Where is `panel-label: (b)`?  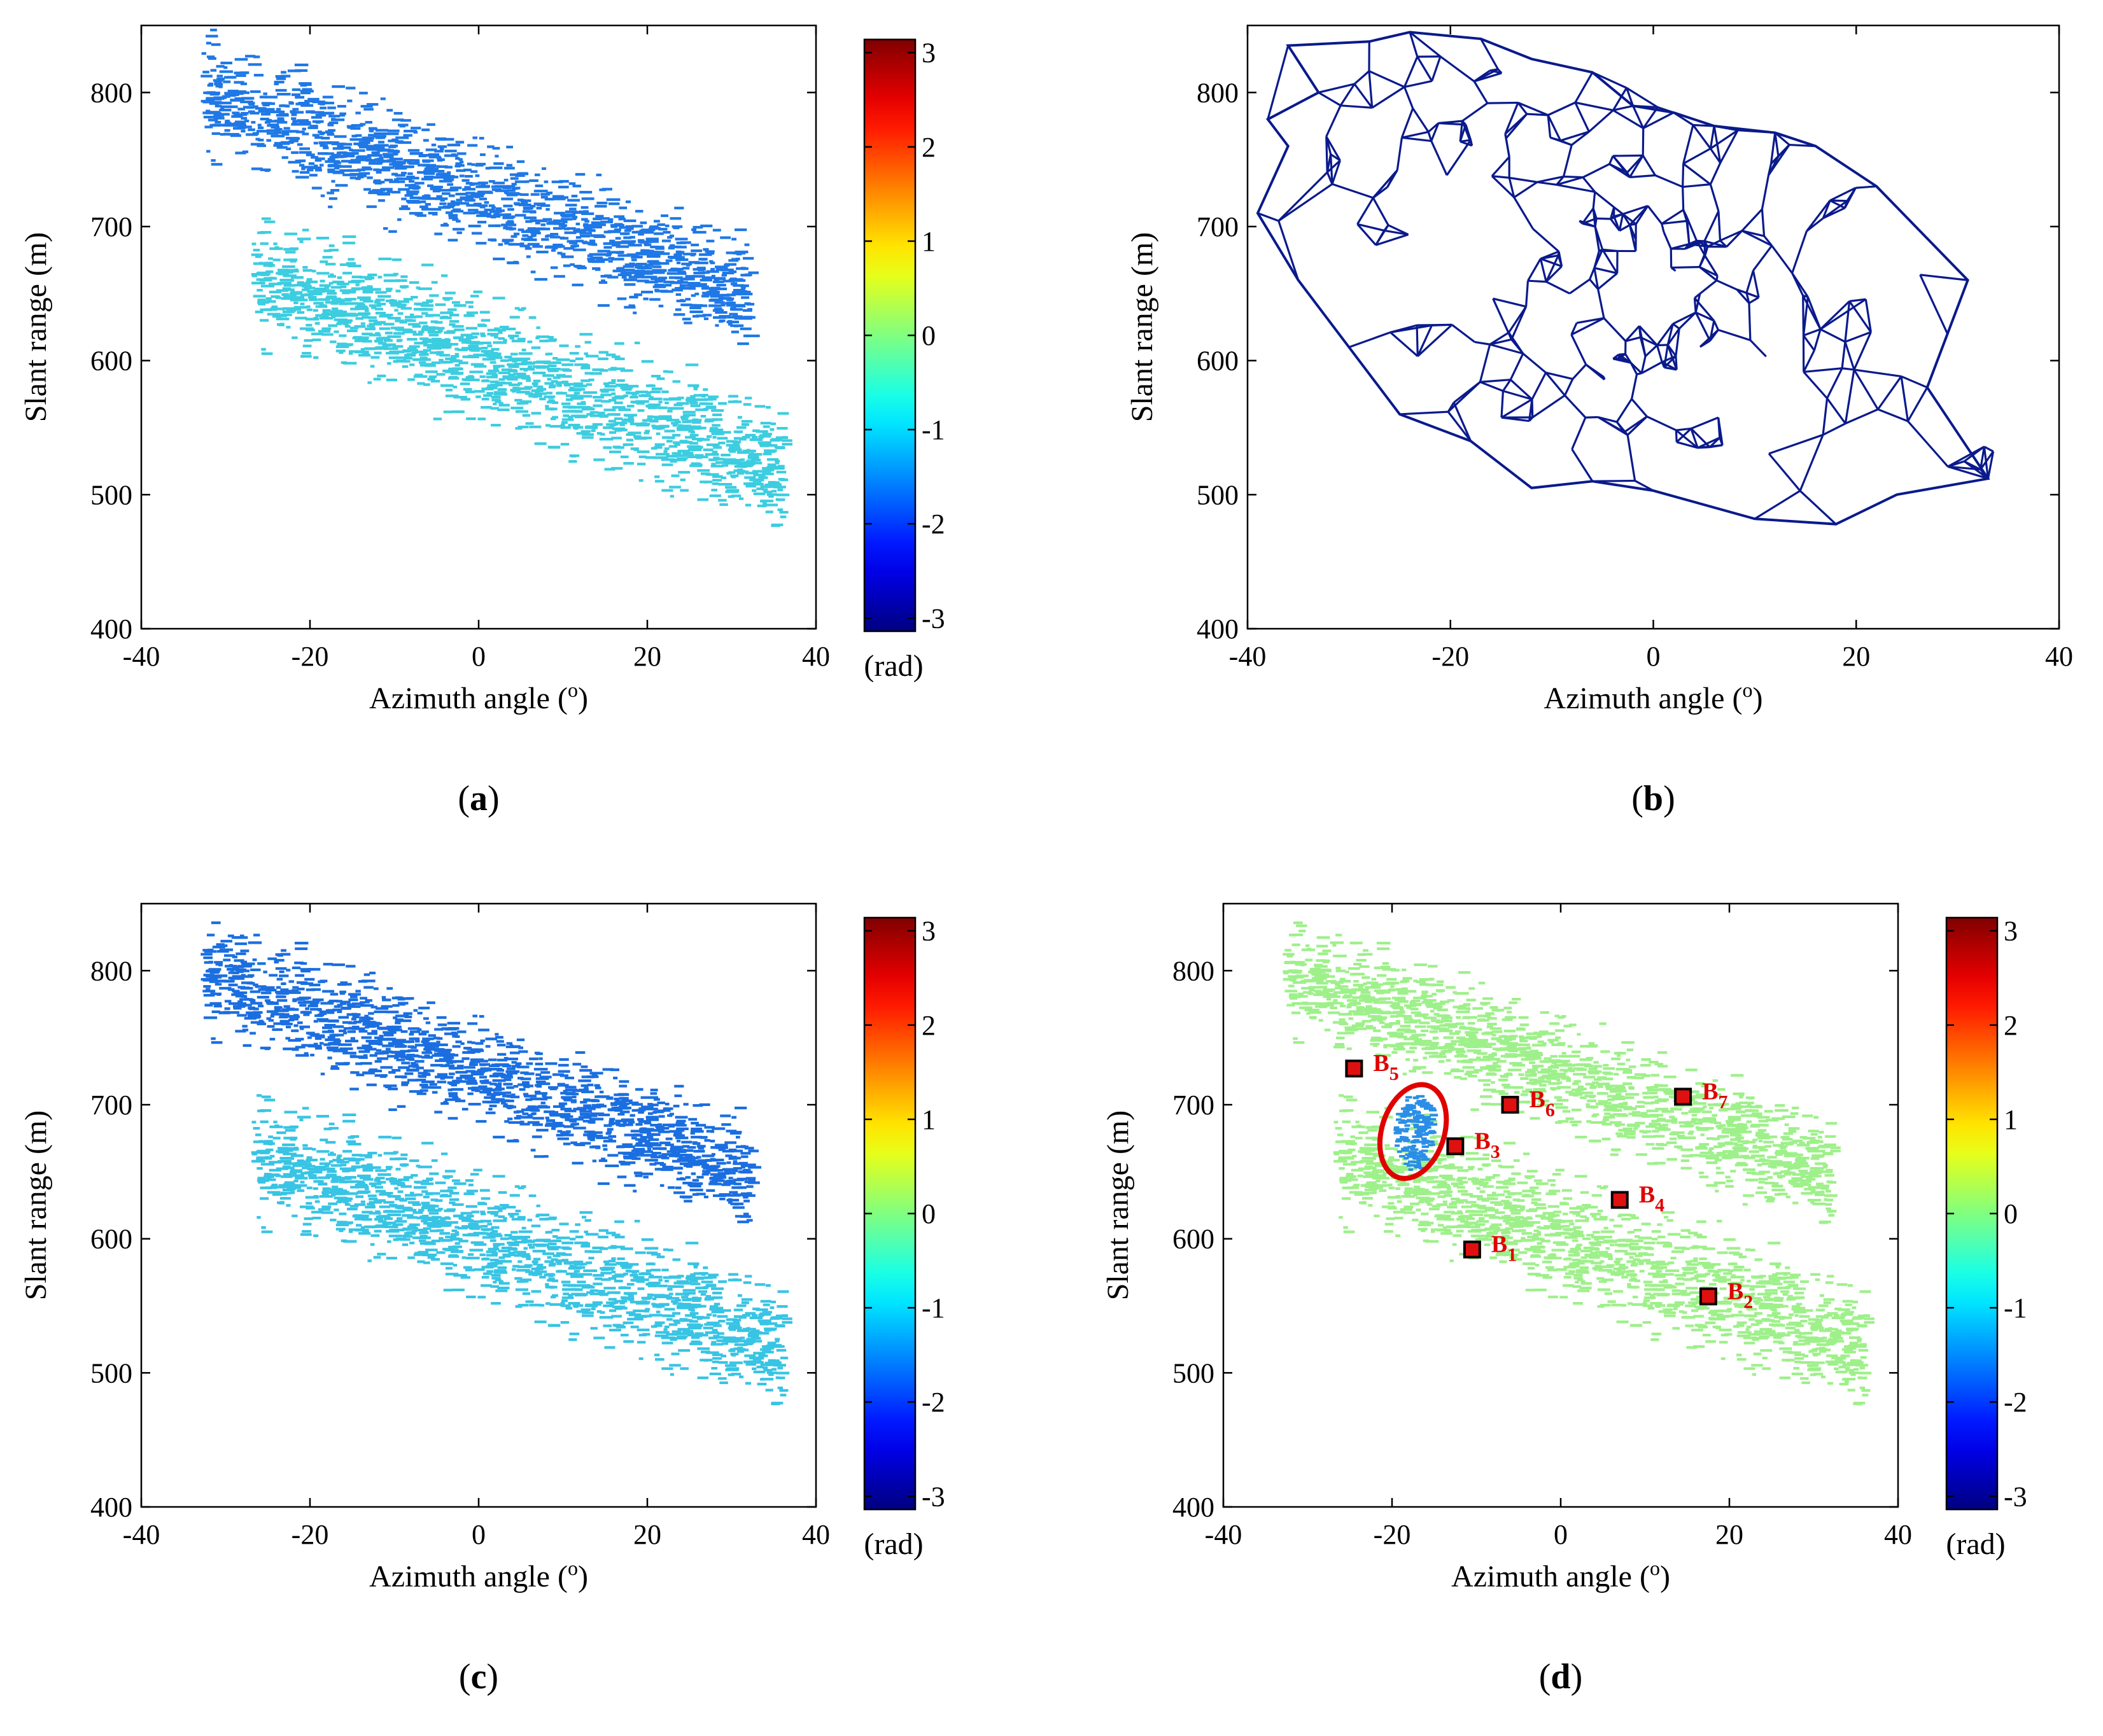 panel-label: (b) is located at coordinates (1653, 798).